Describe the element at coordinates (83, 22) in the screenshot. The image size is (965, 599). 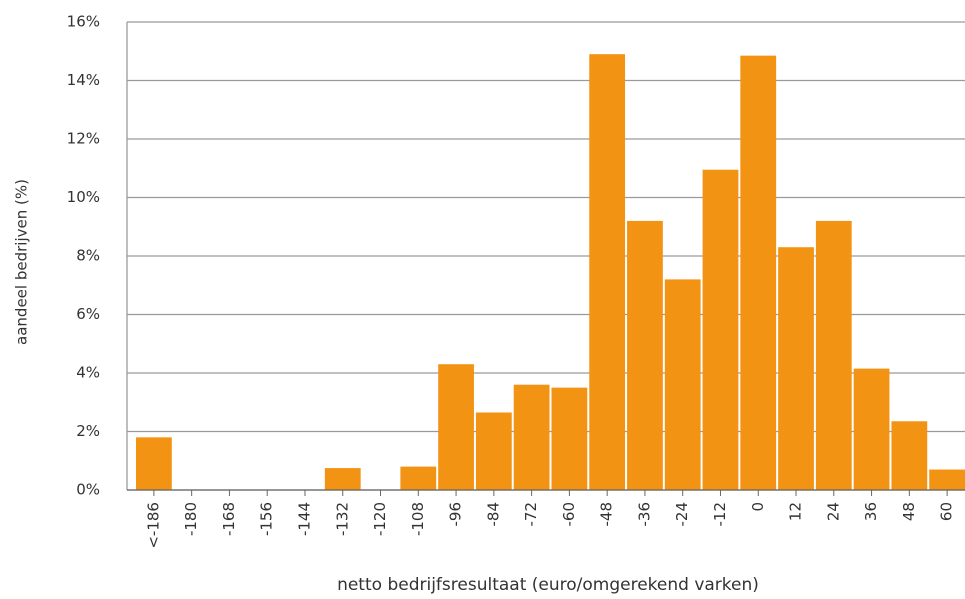
I see `y-tick-label: 16%` at that location.